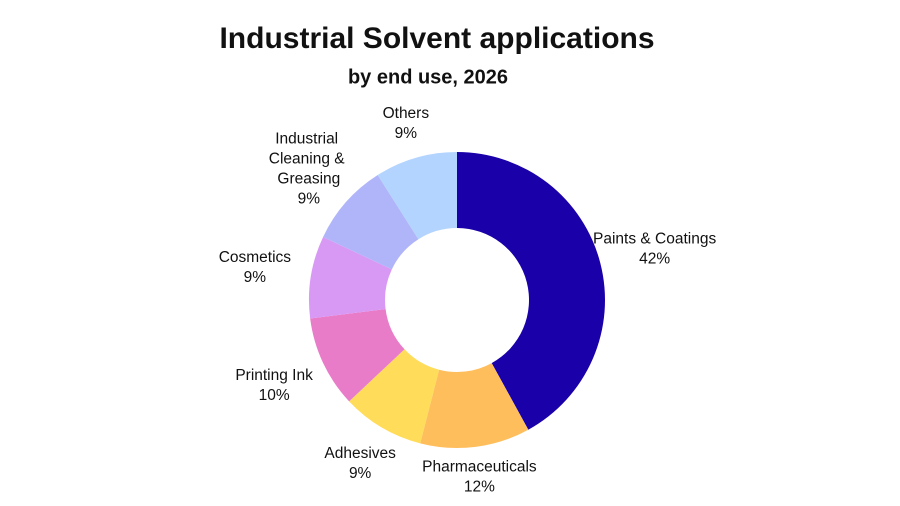 Image resolution: width=900 pixels, height=506 pixels. I want to click on category-label: Printing Ink, so click(274, 375).